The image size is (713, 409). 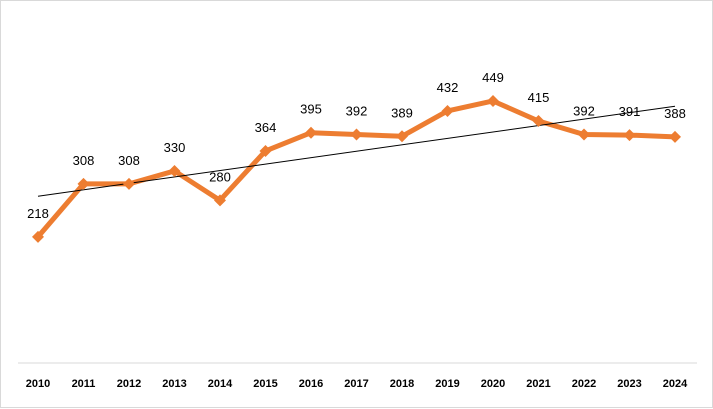 I want to click on x-tick-label: 2018, so click(x=402, y=384).